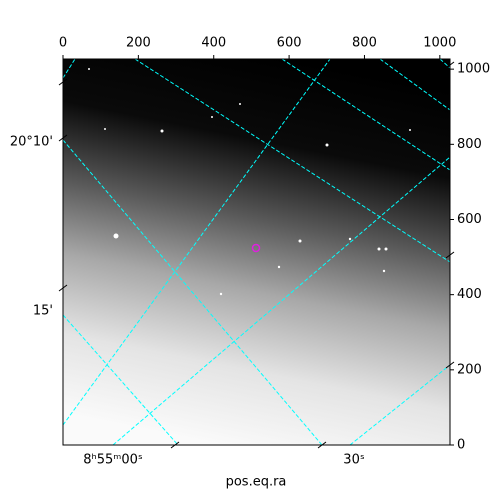  I want to click on x-tick-label: 200, so click(138, 43).